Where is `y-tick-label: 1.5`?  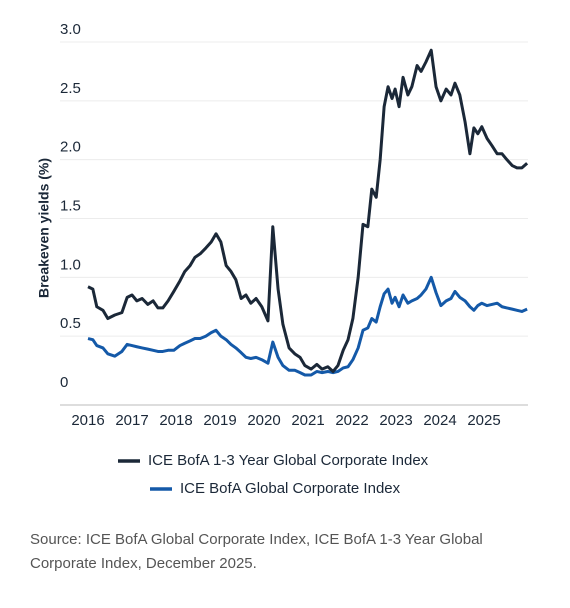
y-tick-label: 1.5 is located at coordinates (70, 205).